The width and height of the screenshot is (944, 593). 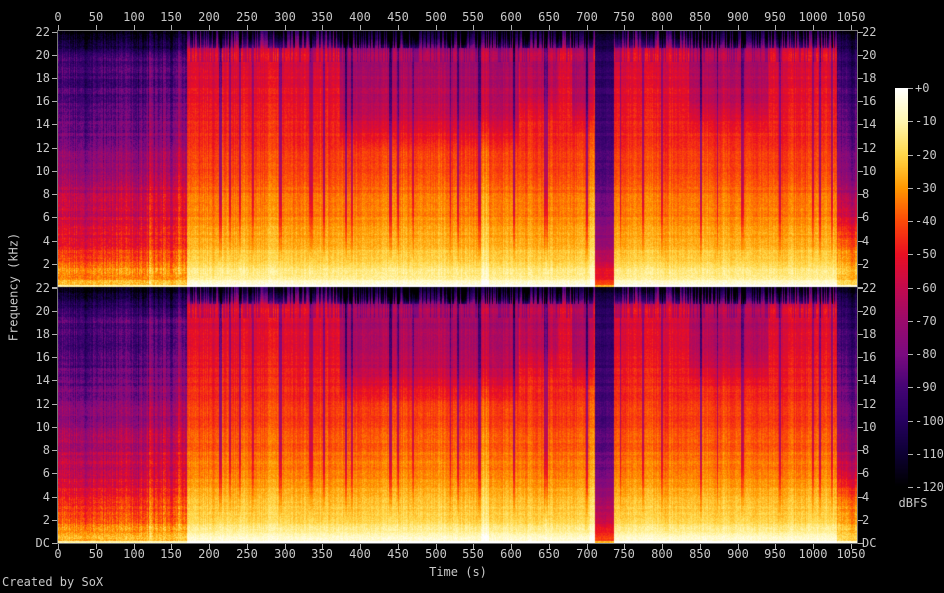 I want to click on y-tick-label-left: 10, so click(x=42, y=427).